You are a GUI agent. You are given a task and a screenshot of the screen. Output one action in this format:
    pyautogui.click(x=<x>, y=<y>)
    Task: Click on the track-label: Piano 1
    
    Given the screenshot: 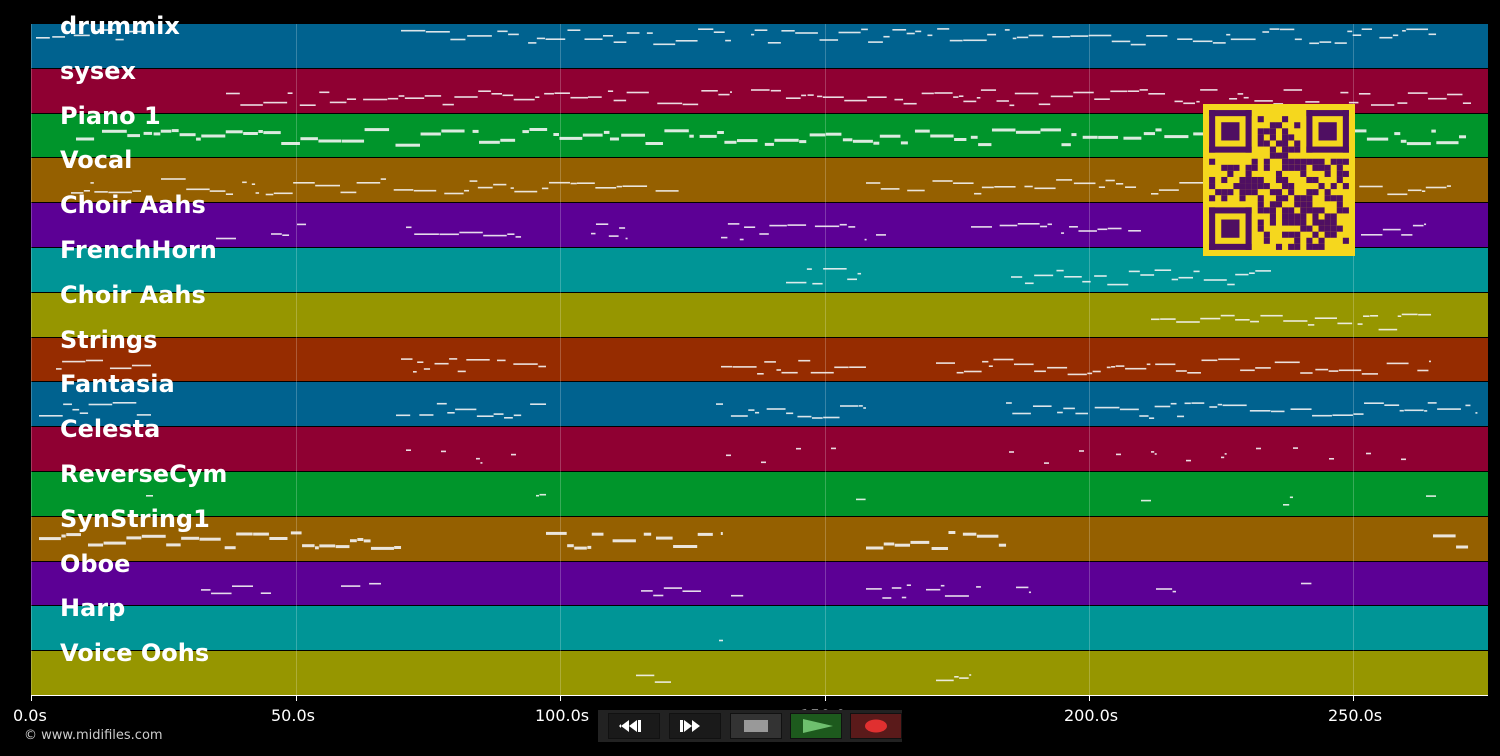 What is the action you would take?
    pyautogui.click(x=110, y=115)
    